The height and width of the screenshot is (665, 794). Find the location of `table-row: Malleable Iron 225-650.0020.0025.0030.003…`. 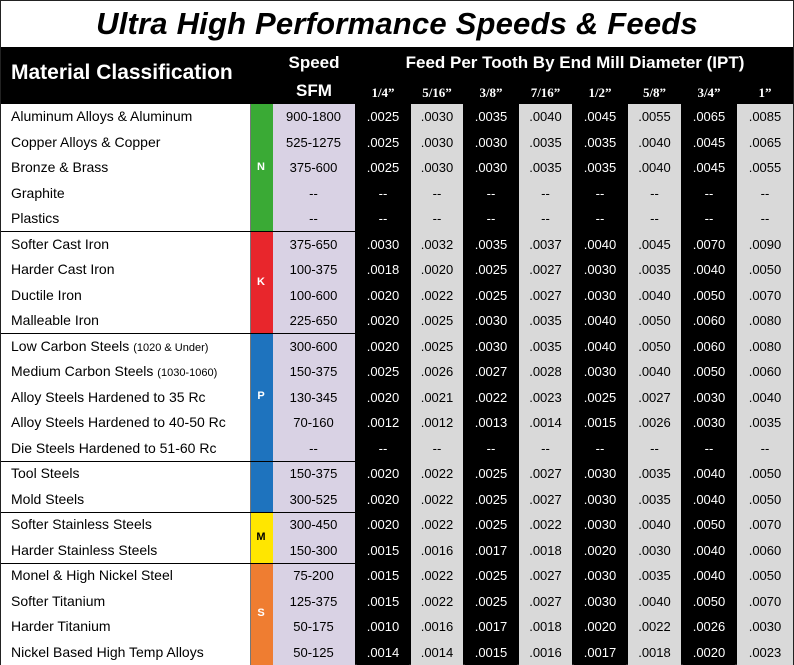

table-row: Malleable Iron 225-650.0020.0025.0030.003… is located at coordinates (397, 321).